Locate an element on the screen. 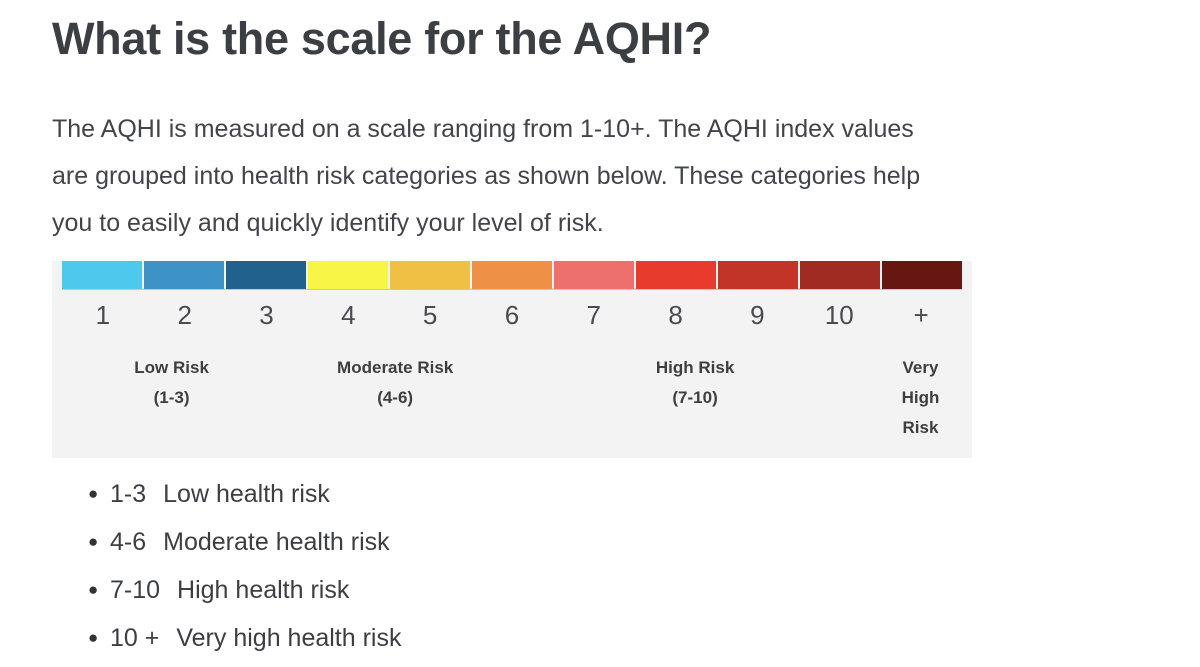 The image size is (1200, 667). scale-number-7: 7 is located at coordinates (594, 315).